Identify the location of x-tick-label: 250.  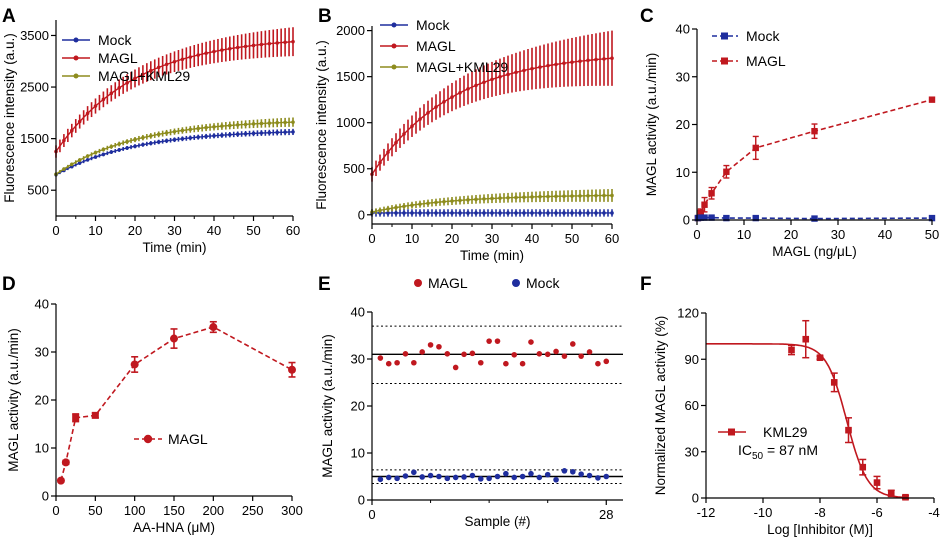
(253, 510).